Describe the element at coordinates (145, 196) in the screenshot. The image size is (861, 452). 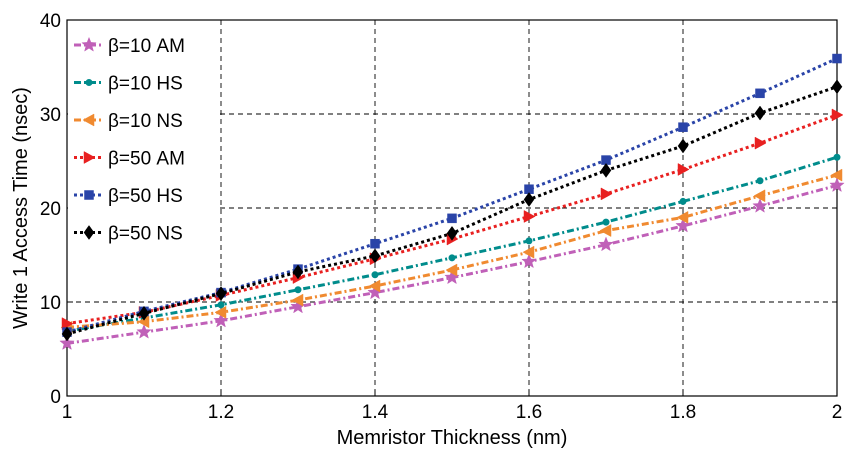
I see `legend-label: β=50 HS` at that location.